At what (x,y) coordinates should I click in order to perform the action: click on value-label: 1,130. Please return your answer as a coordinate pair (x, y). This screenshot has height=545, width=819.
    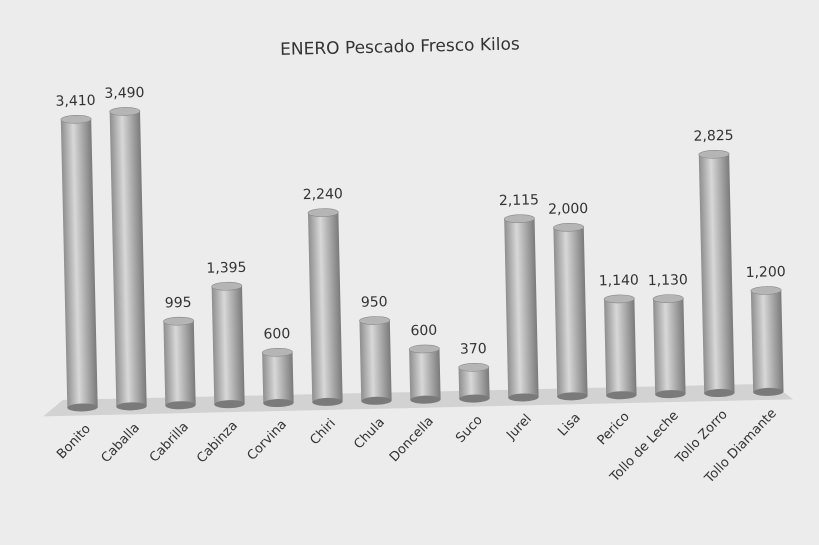
    Looking at the image, I should click on (668, 280).